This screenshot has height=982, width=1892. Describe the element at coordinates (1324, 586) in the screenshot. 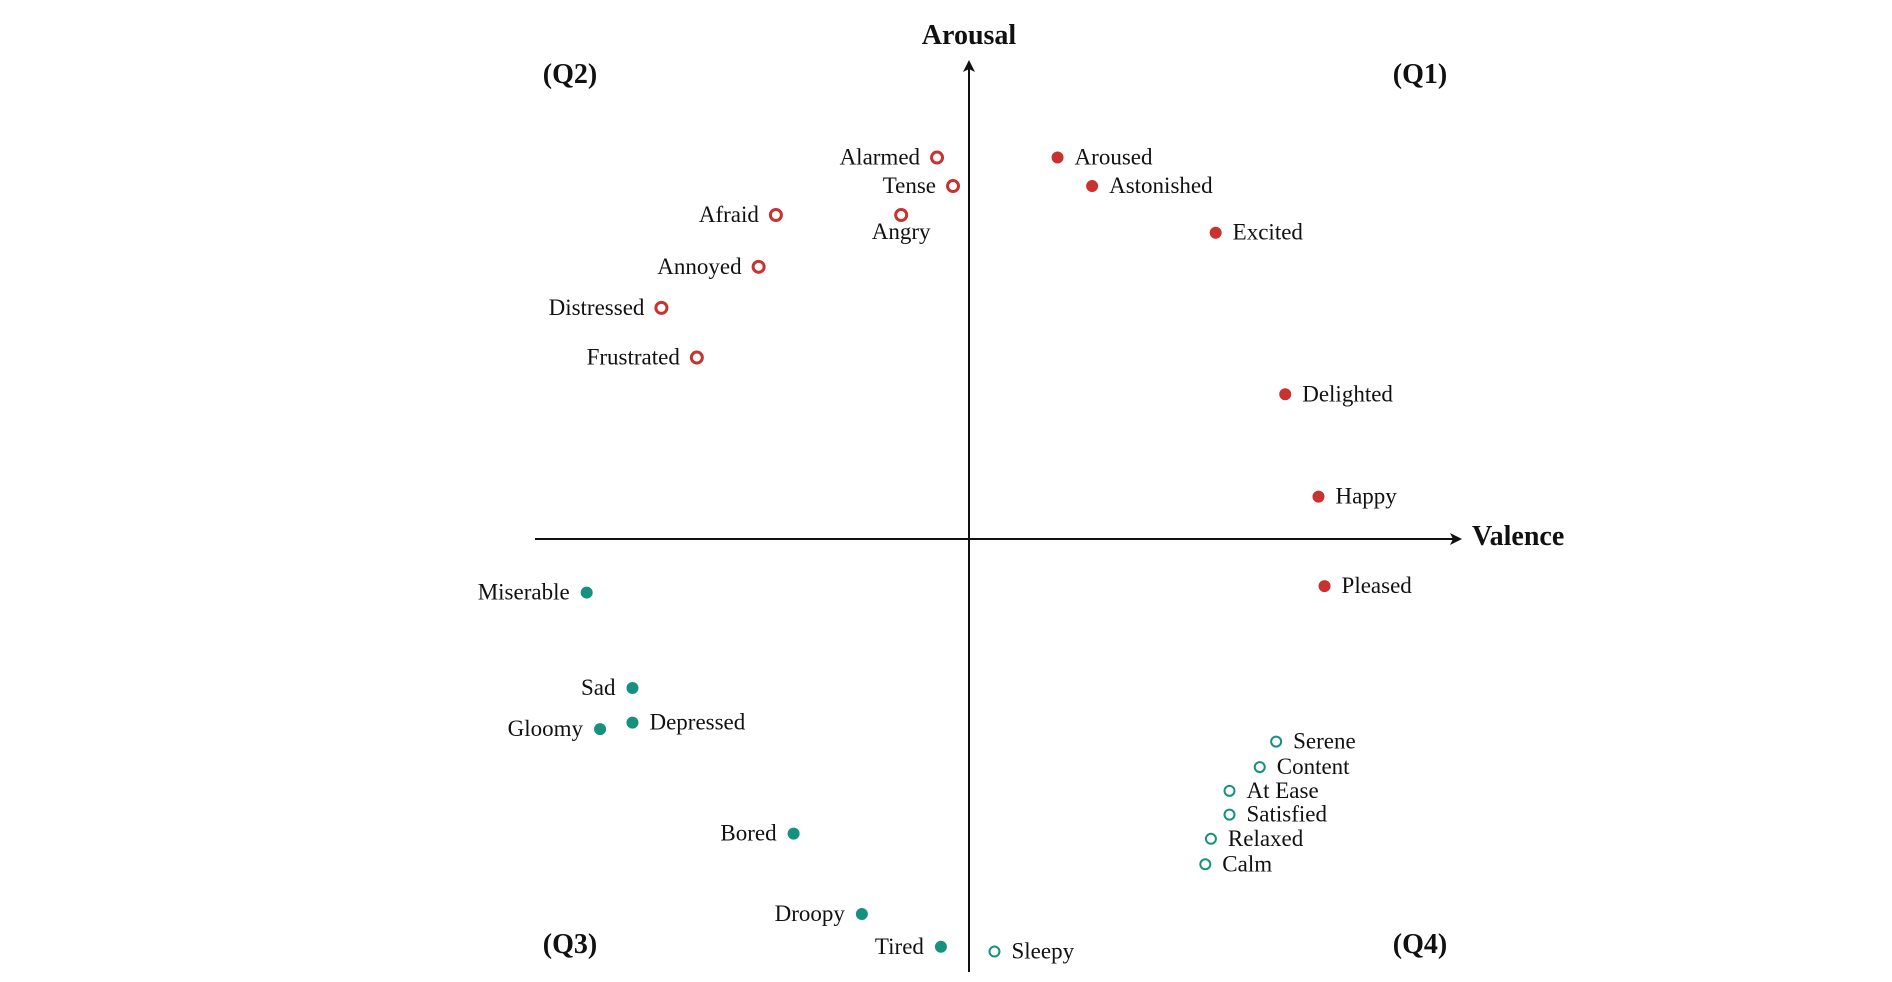

I see `point-pleased` at that location.